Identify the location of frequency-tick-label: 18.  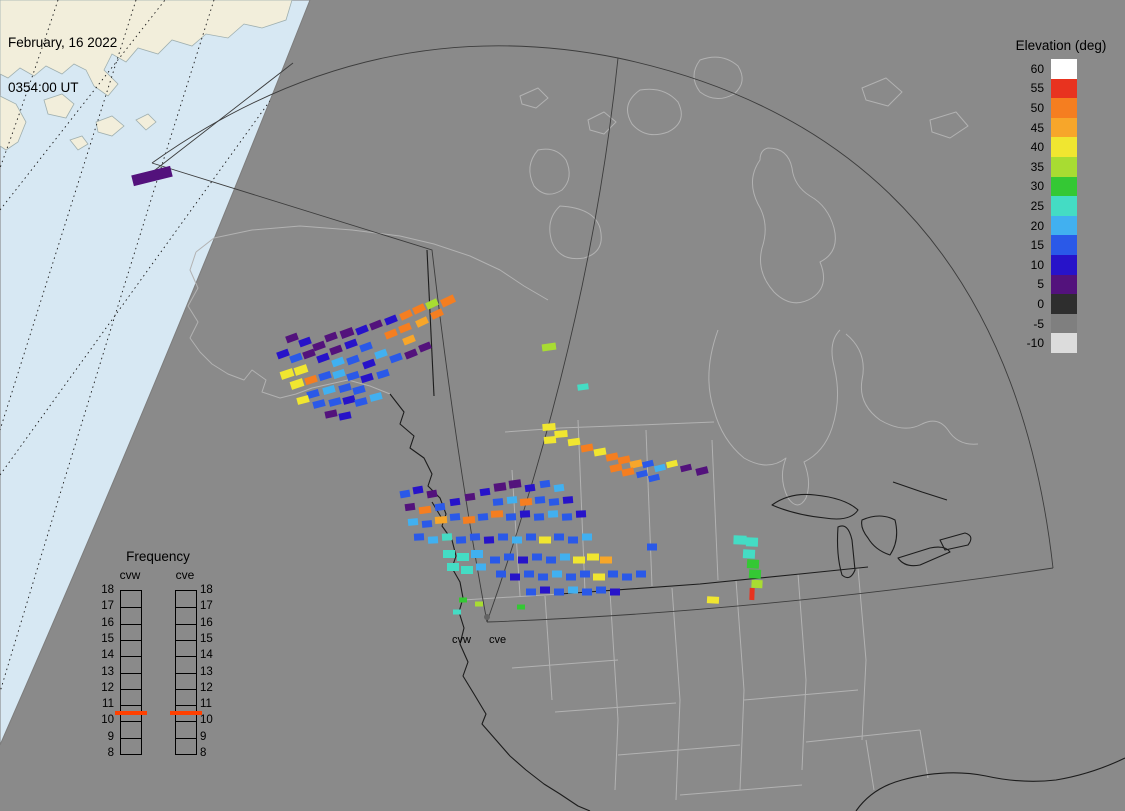
(107, 590).